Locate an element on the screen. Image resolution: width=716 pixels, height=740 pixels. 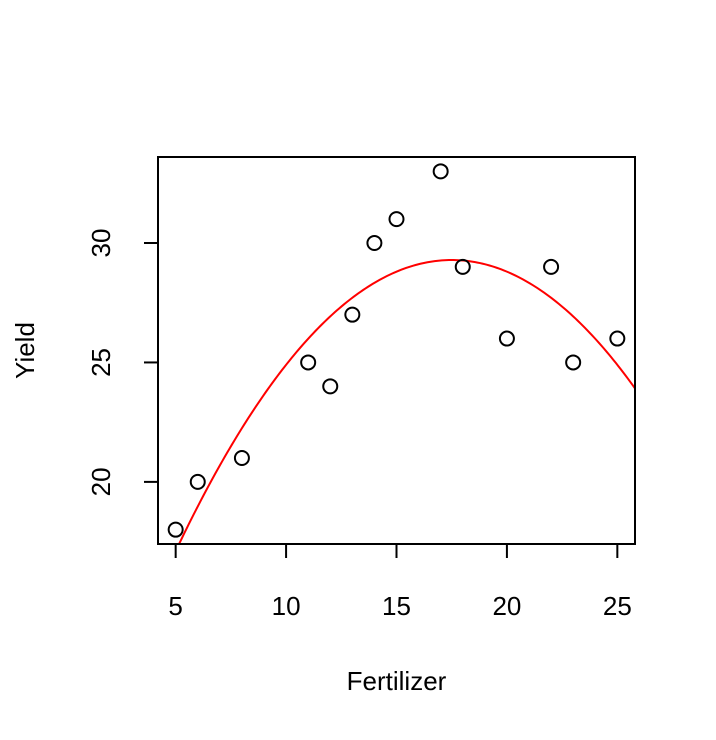
x-tick-label: 5 is located at coordinates (175, 606).